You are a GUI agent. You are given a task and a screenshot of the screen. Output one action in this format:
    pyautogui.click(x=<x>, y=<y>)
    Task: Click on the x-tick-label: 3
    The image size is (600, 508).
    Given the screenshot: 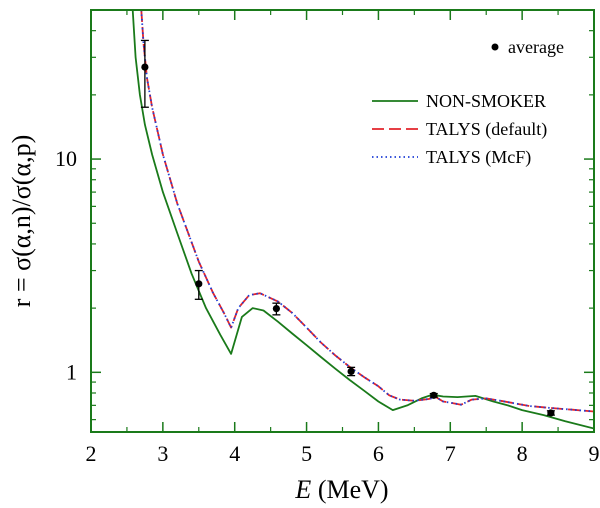 What is the action you would take?
    pyautogui.click(x=162, y=453)
    